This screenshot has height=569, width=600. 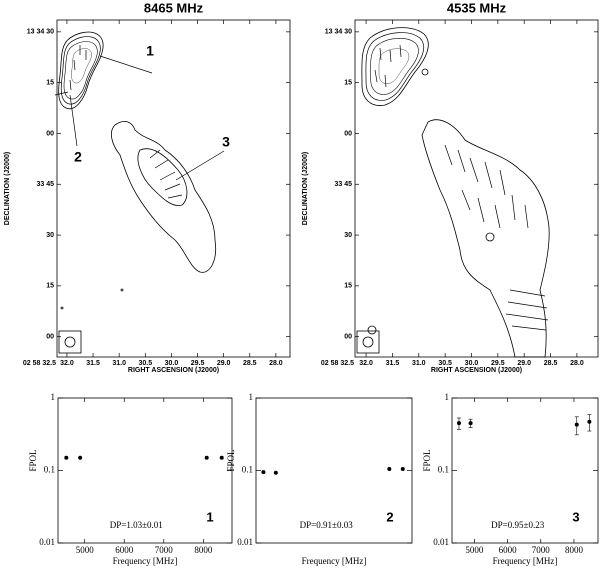 I want to click on map-title: 8465 MHz, so click(x=174, y=7).